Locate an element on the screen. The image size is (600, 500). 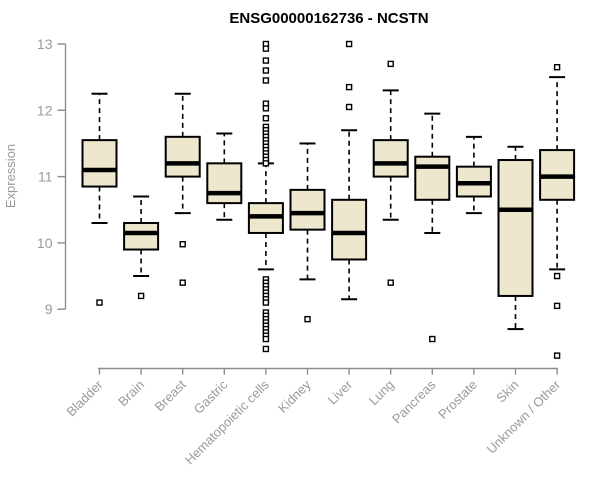
y-tick-label: 11 is located at coordinates (45, 177).